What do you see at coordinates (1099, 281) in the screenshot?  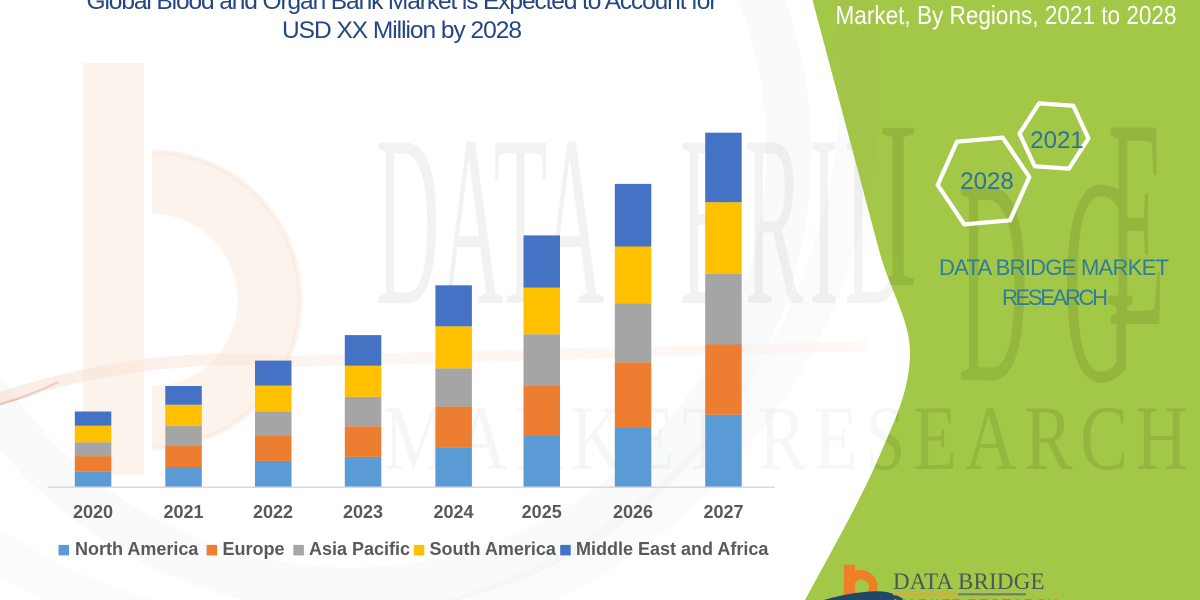 I see `svg-text: G` at bounding box center [1099, 281].